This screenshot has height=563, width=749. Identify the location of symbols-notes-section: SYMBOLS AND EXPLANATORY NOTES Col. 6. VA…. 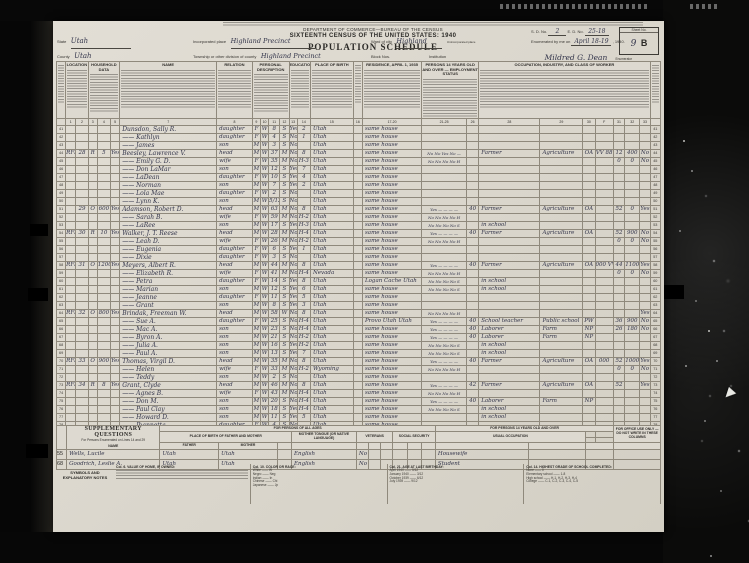
(358, 484).